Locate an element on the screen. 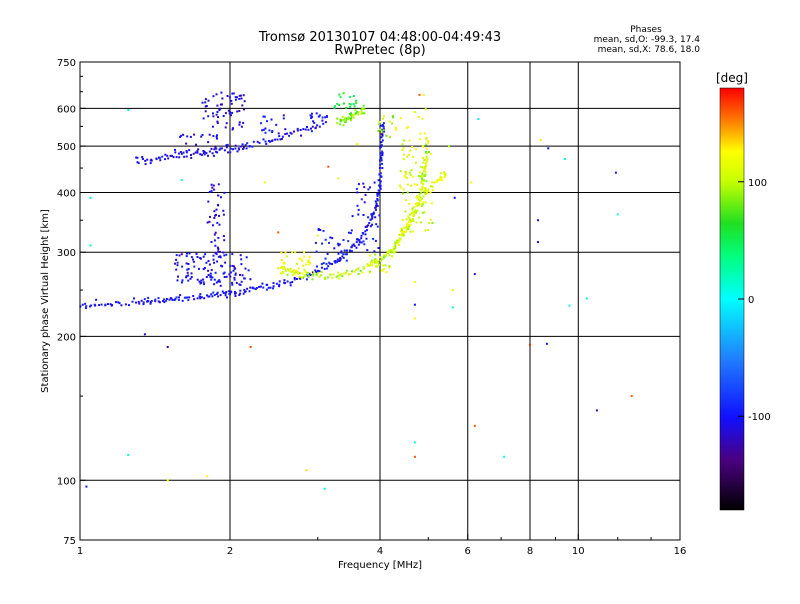 The width and height of the screenshot is (800, 604). colorbar-ticks: 100 0 -100 is located at coordinates (754, 300).